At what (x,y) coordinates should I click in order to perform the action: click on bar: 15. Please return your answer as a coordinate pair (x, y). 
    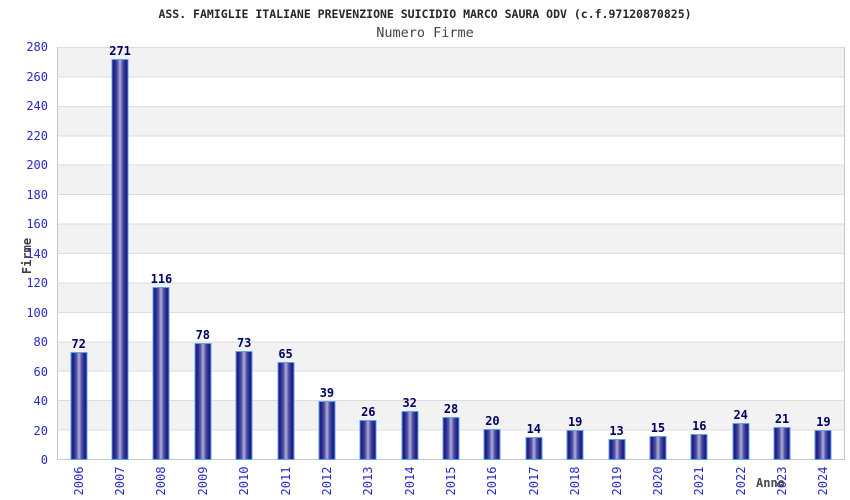
    Looking at the image, I should click on (658, 441).